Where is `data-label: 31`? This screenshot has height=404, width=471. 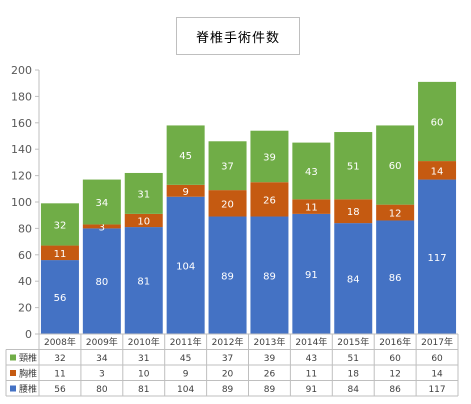 data-label: 31 is located at coordinates (143, 194).